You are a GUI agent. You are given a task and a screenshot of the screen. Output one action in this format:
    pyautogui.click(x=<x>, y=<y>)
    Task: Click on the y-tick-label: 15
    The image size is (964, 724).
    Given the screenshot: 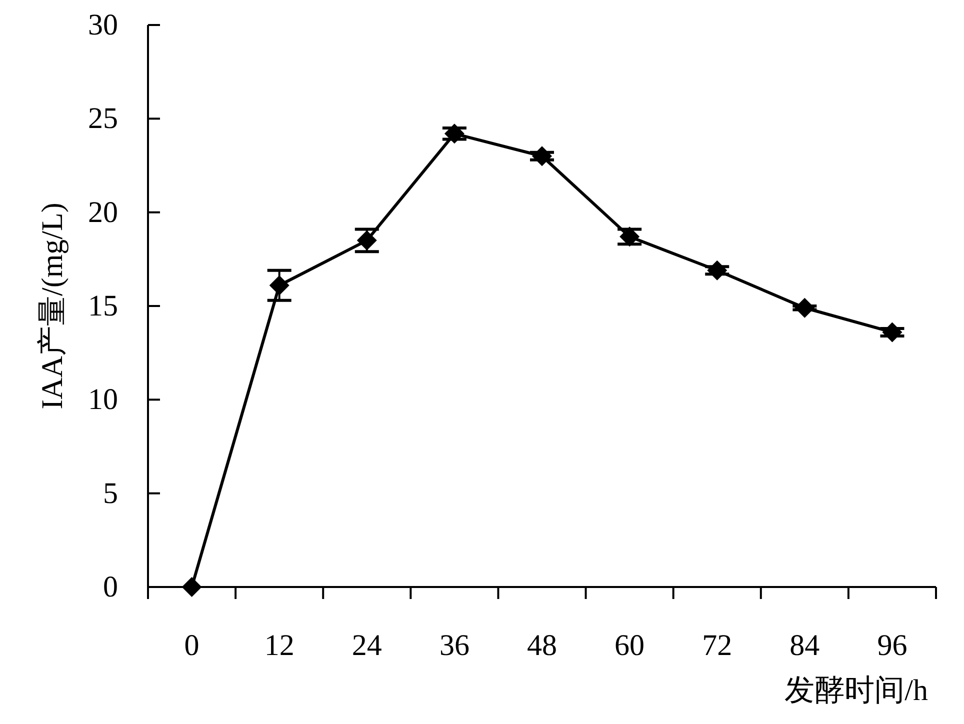 What is the action you would take?
    pyautogui.click(x=103, y=306)
    